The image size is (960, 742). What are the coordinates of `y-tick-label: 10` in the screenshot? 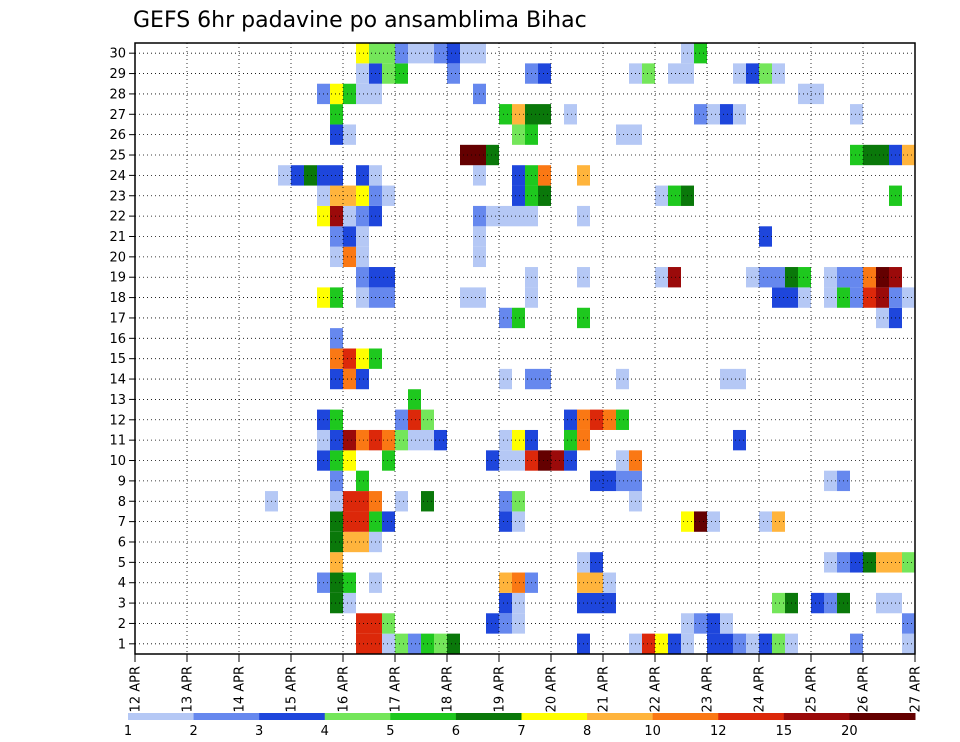 It's located at (117, 461).